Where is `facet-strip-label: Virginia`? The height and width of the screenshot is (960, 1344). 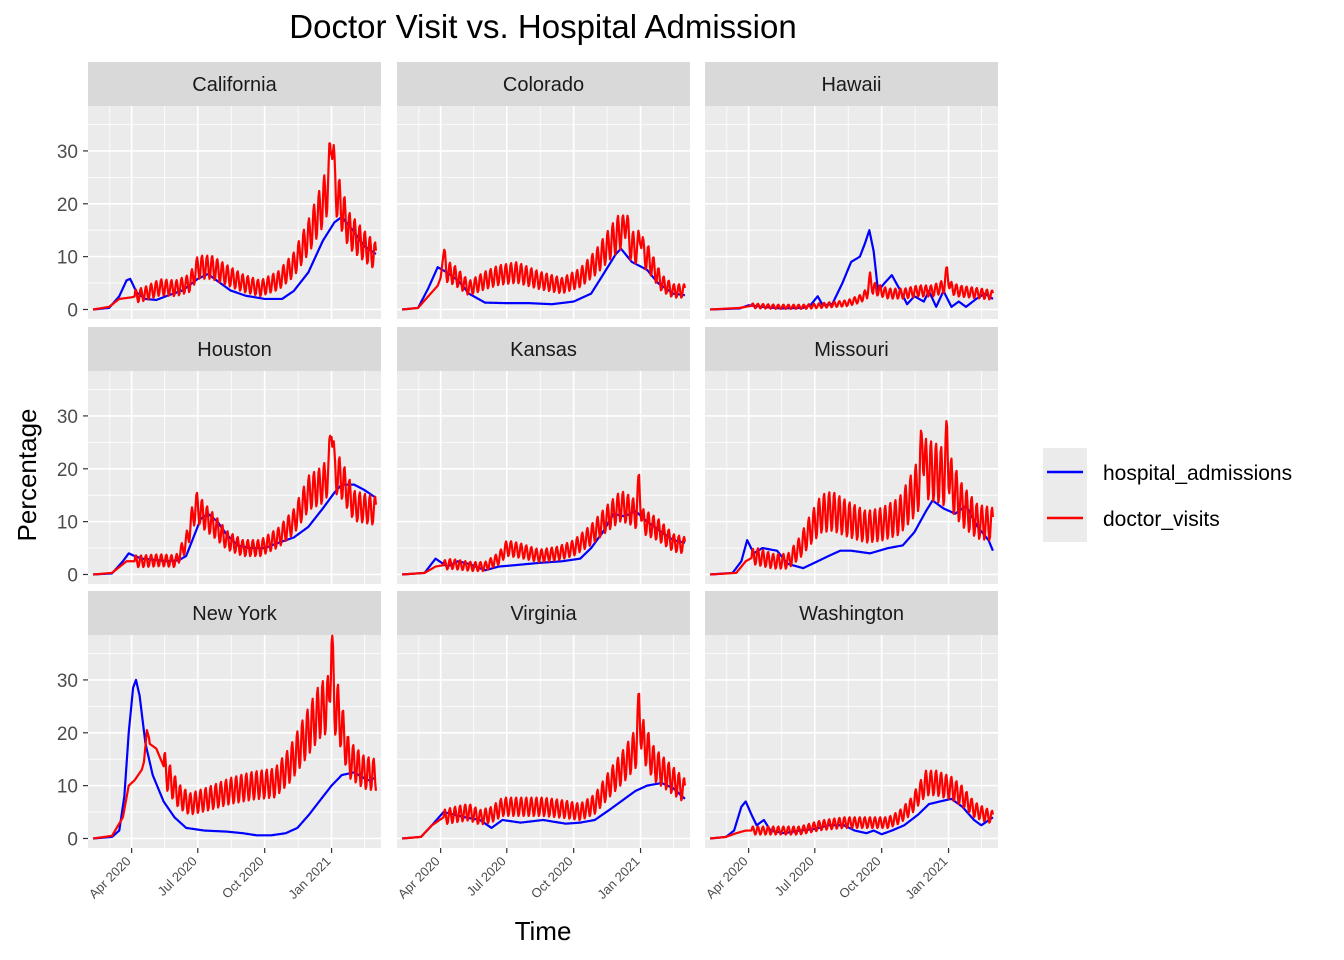
facet-strip-label: Virginia is located at coordinates (543, 614).